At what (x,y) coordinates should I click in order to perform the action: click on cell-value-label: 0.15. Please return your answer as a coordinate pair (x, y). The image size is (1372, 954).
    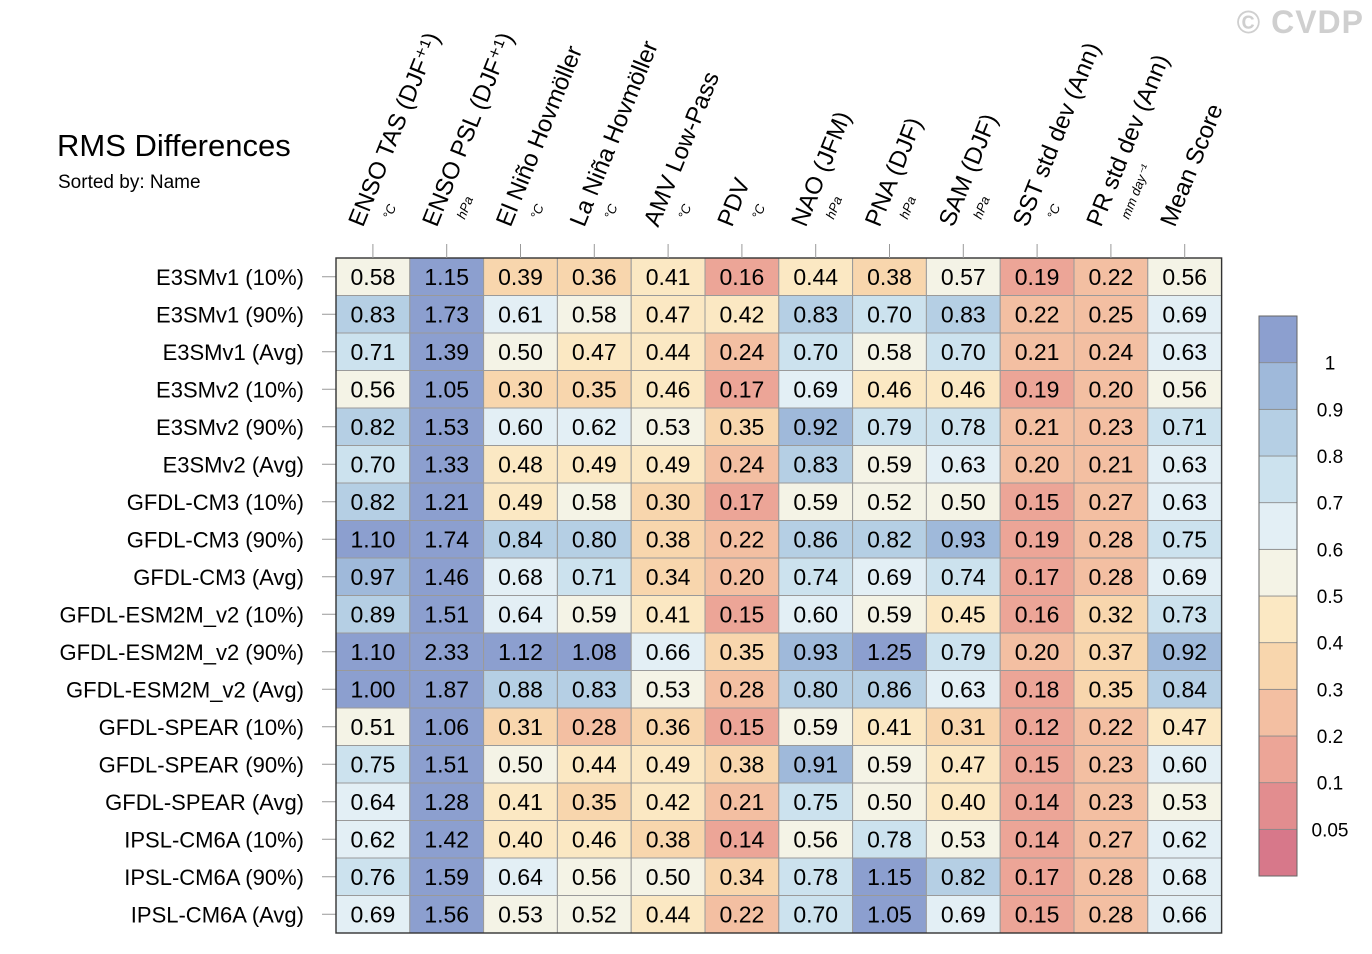
    Looking at the image, I should click on (742, 727).